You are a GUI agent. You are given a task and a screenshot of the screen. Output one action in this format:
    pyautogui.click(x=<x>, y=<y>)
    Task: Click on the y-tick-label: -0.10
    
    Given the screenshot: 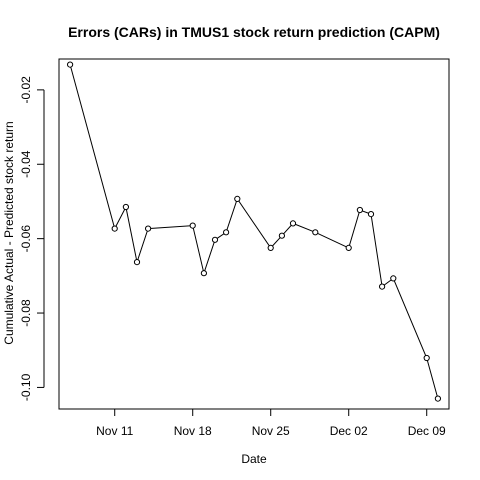 What is the action you would take?
    pyautogui.click(x=26, y=387)
    